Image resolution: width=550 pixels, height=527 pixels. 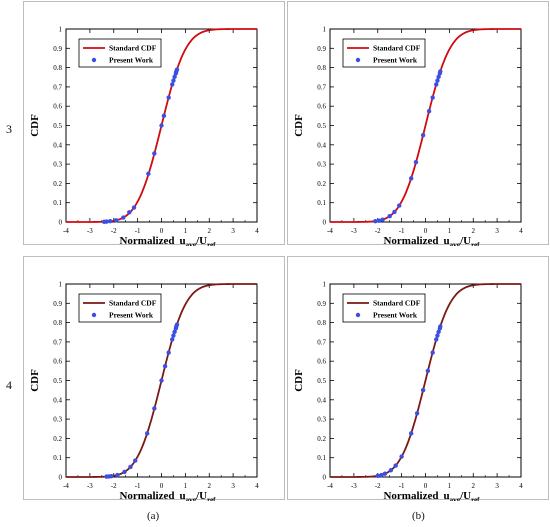 What do you see at coordinates (418, 516) in the screenshot?
I see `column-label-b: (b)` at bounding box center [418, 516].